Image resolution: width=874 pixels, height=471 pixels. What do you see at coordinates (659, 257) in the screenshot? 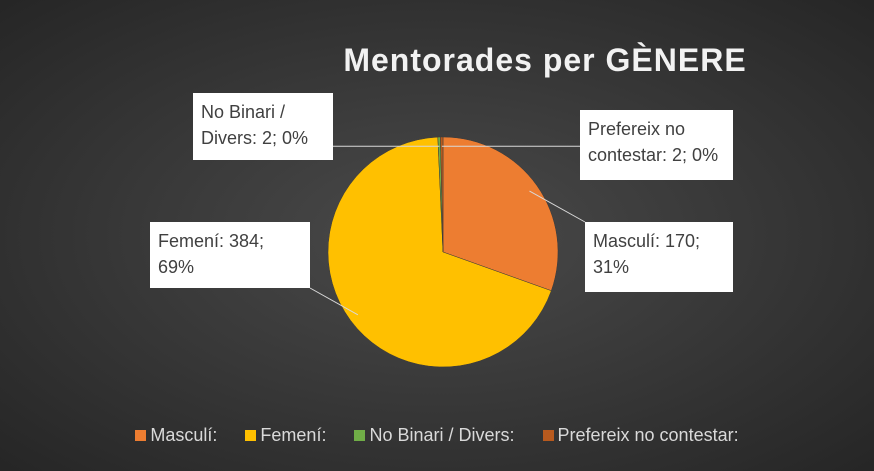
I see `data-label: Masculí: 170; 31%` at bounding box center [659, 257].